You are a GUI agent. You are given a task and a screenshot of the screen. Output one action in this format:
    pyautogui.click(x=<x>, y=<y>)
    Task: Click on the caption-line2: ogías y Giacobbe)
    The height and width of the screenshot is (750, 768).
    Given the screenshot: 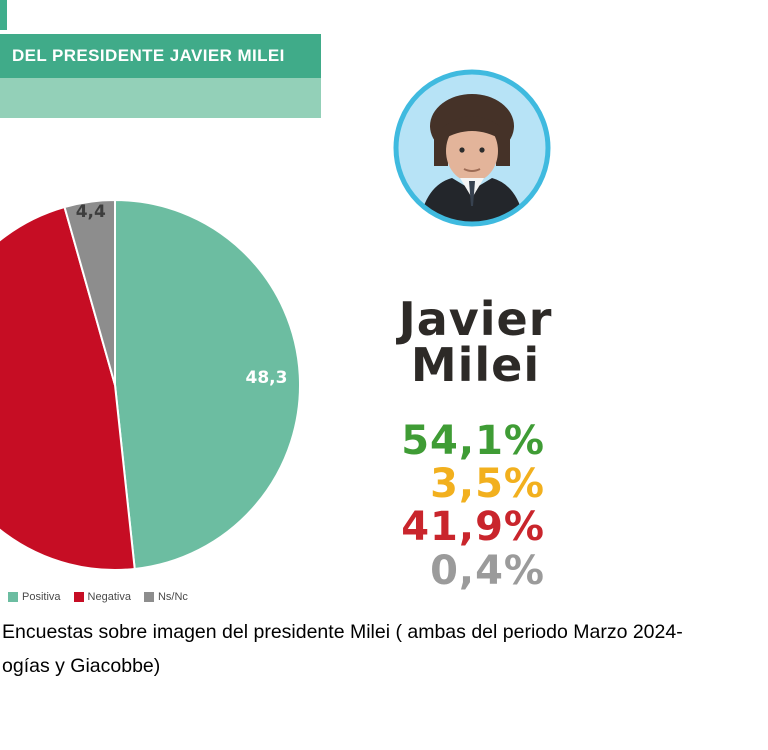 What is the action you would take?
    pyautogui.click(x=81, y=665)
    